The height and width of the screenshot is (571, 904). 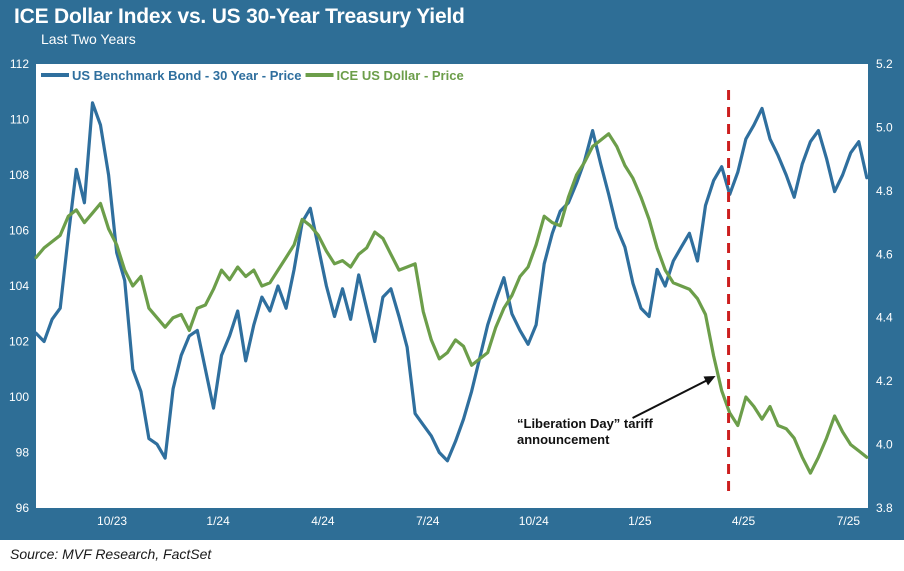 What do you see at coordinates (23, 453) in the screenshot?
I see `left-tick-label: 98` at bounding box center [23, 453].